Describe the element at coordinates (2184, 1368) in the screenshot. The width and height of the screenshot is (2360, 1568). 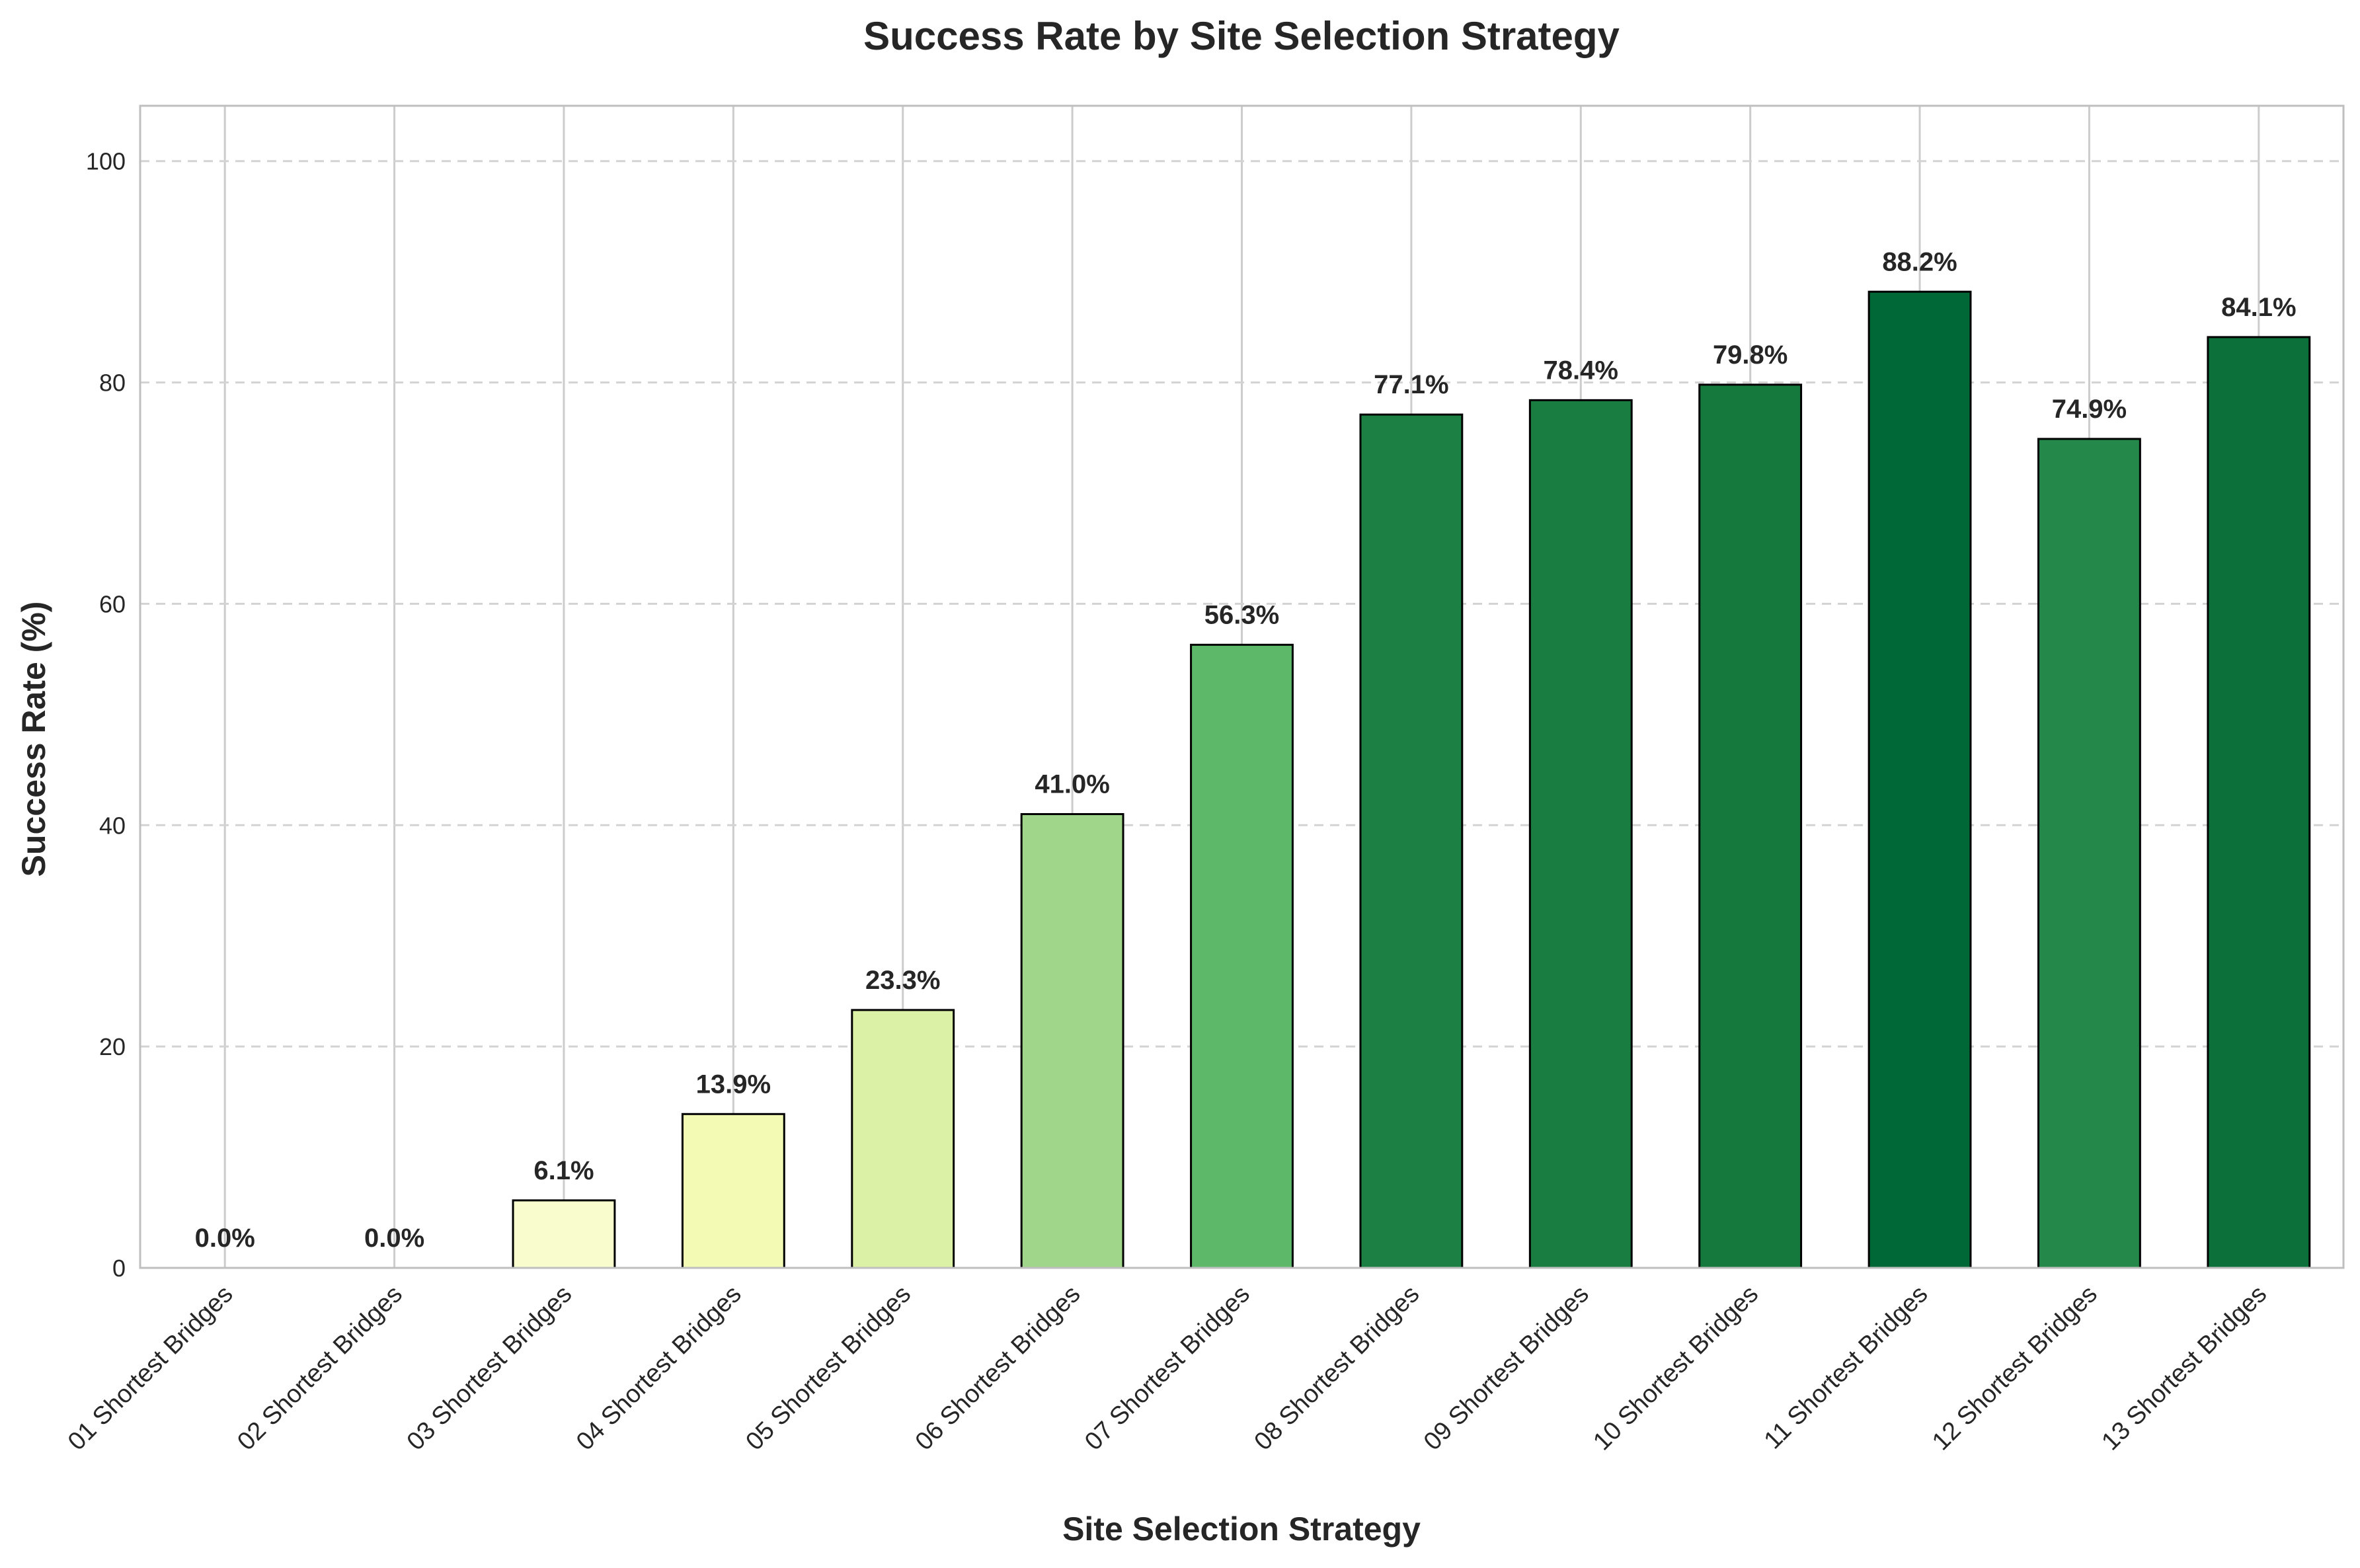
I see `x-tick-label: 13 Shortest Bridges` at that location.